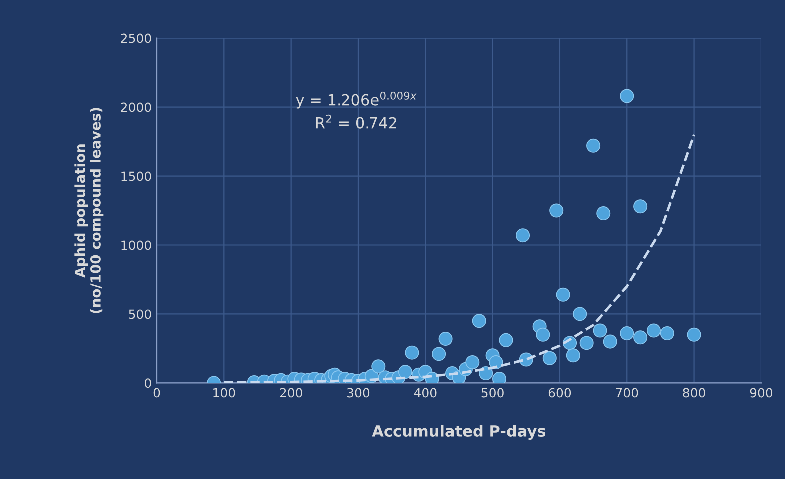 The width and height of the screenshot is (785, 479). I want to click on x-tick-label: 600, so click(560, 393).